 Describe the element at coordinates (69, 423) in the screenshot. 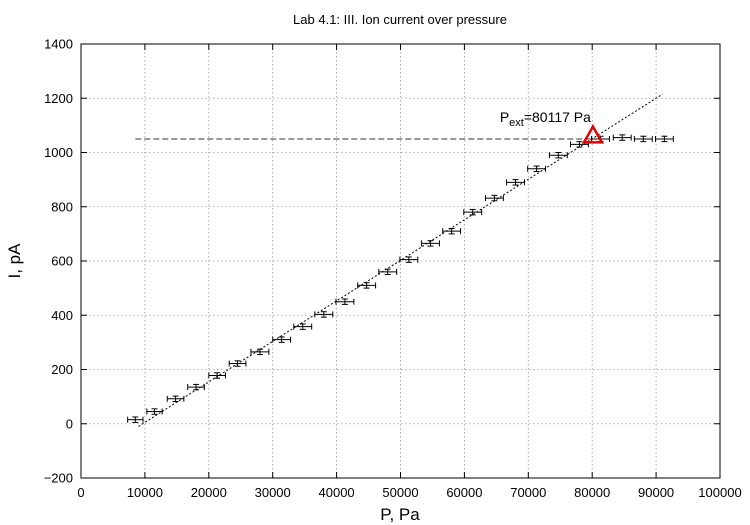

I see `y-tick-label: 0` at that location.